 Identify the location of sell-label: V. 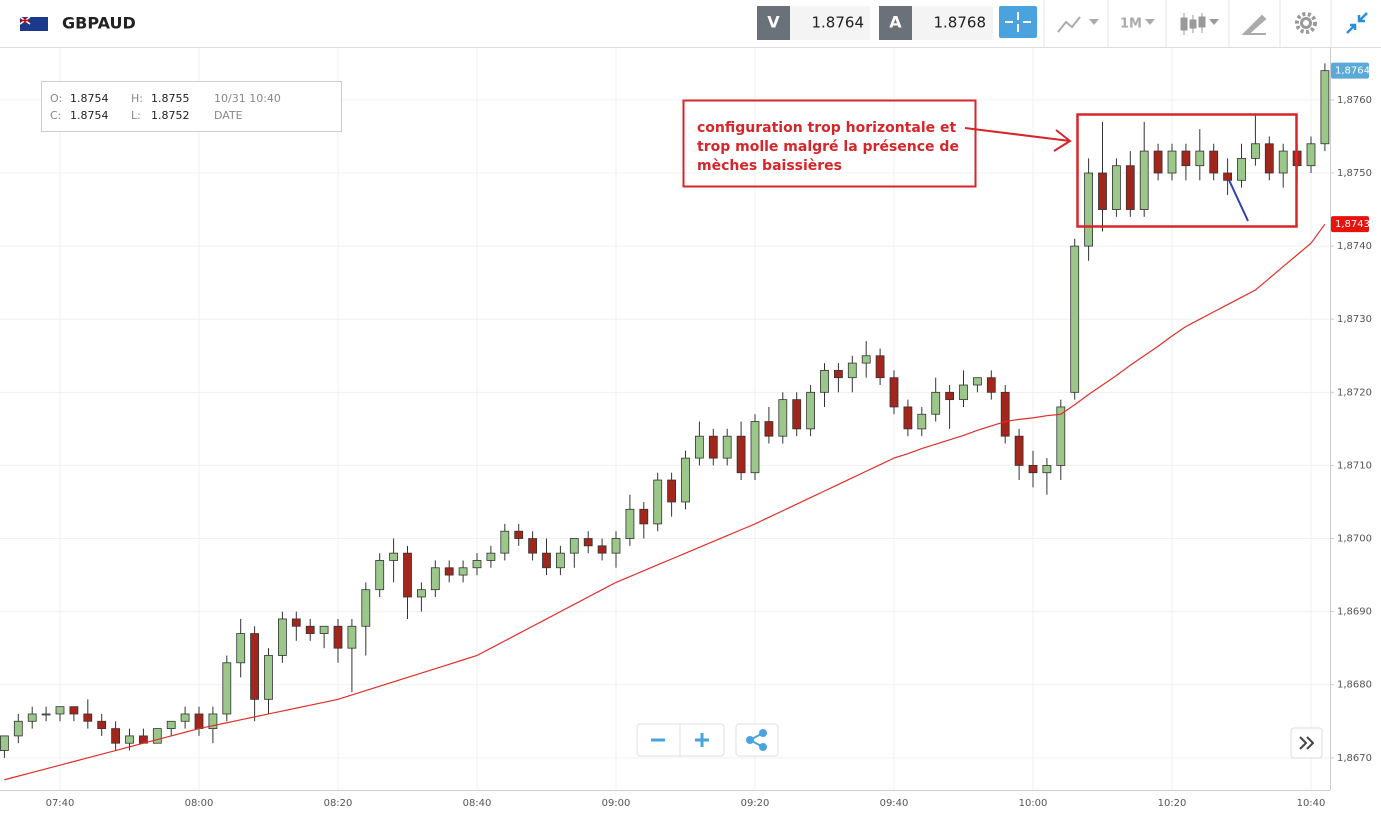
(773, 22).